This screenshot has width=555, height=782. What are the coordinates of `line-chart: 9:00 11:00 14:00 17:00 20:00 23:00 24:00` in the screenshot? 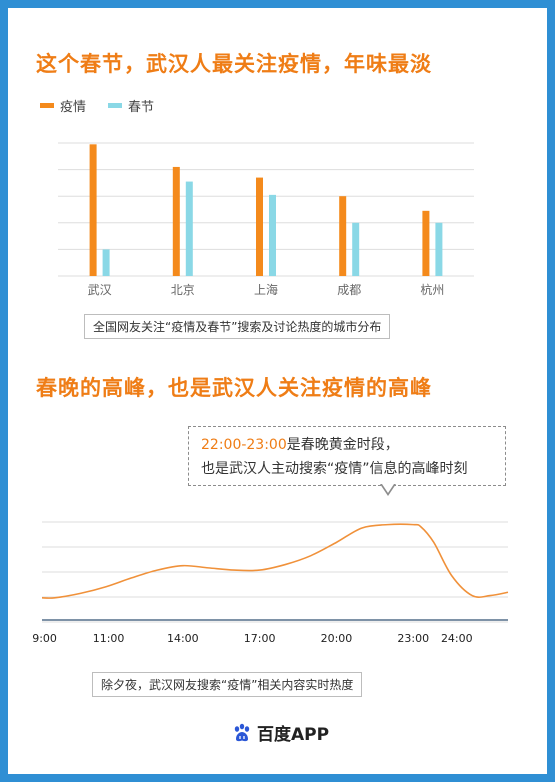 It's located at (270, 583).